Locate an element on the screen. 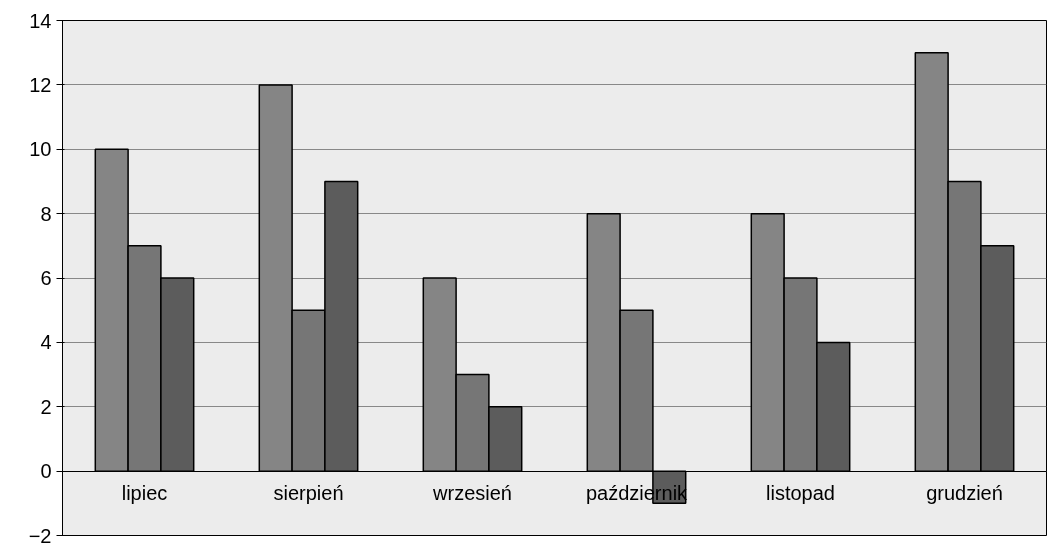 The height and width of the screenshot is (559, 1063). y-tick-label: 6 is located at coordinates (46, 278).